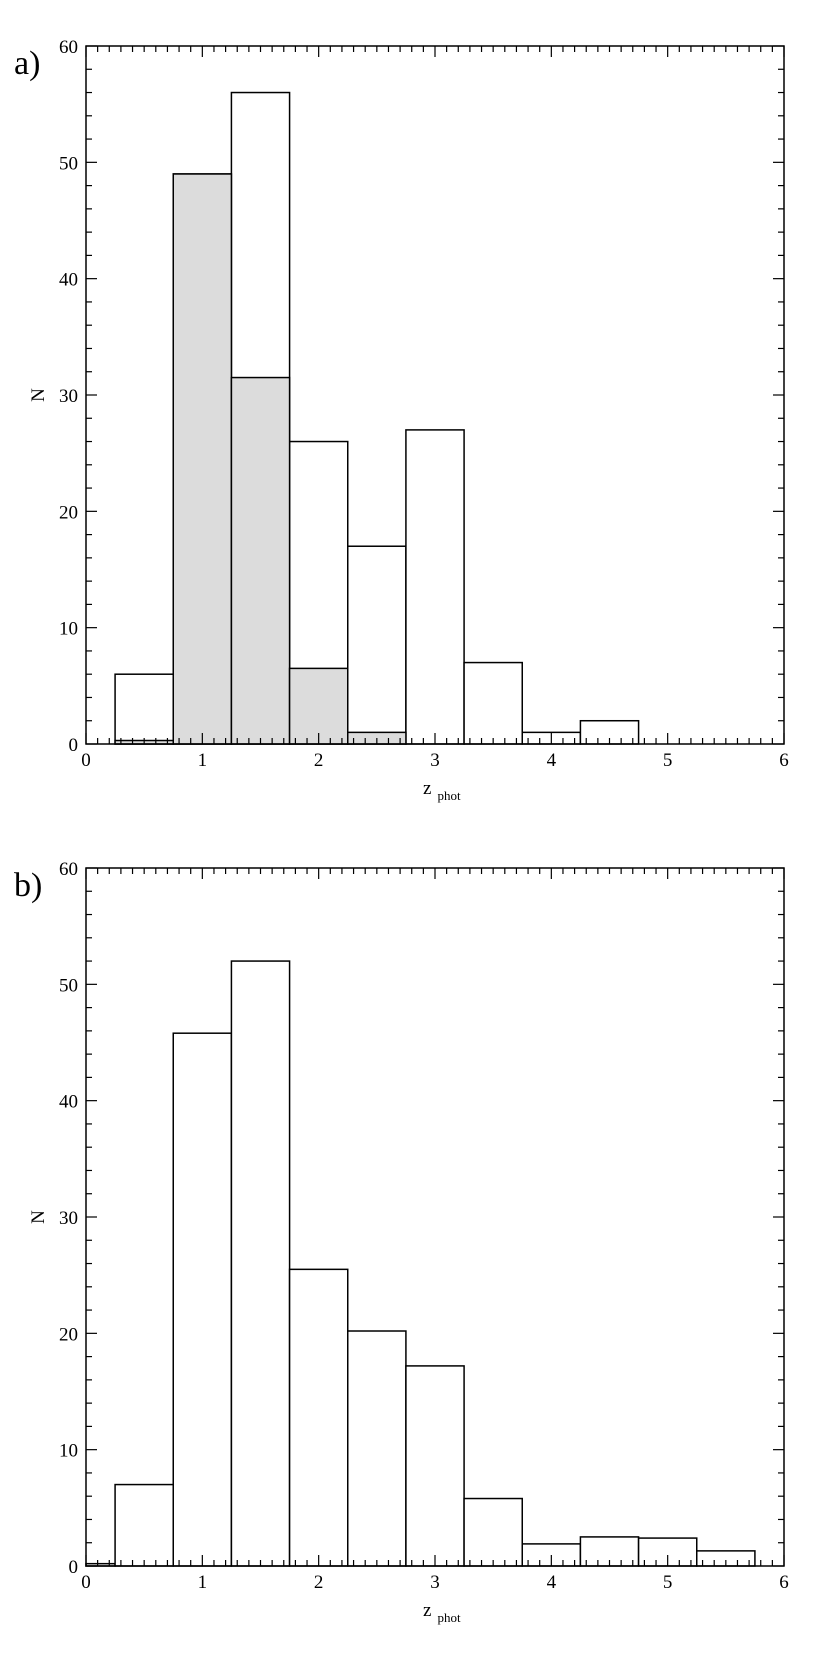 This screenshot has height=1653, width=830. I want to click on panel-label: a), so click(27, 63).